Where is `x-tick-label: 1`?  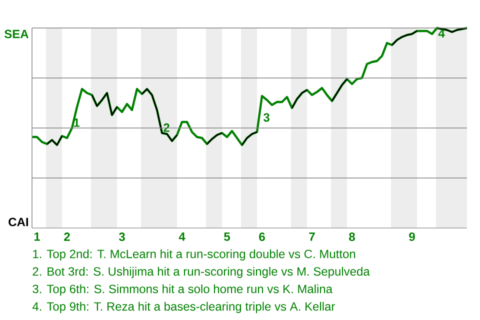
x-tick-label: 1 is located at coordinates (37, 236).